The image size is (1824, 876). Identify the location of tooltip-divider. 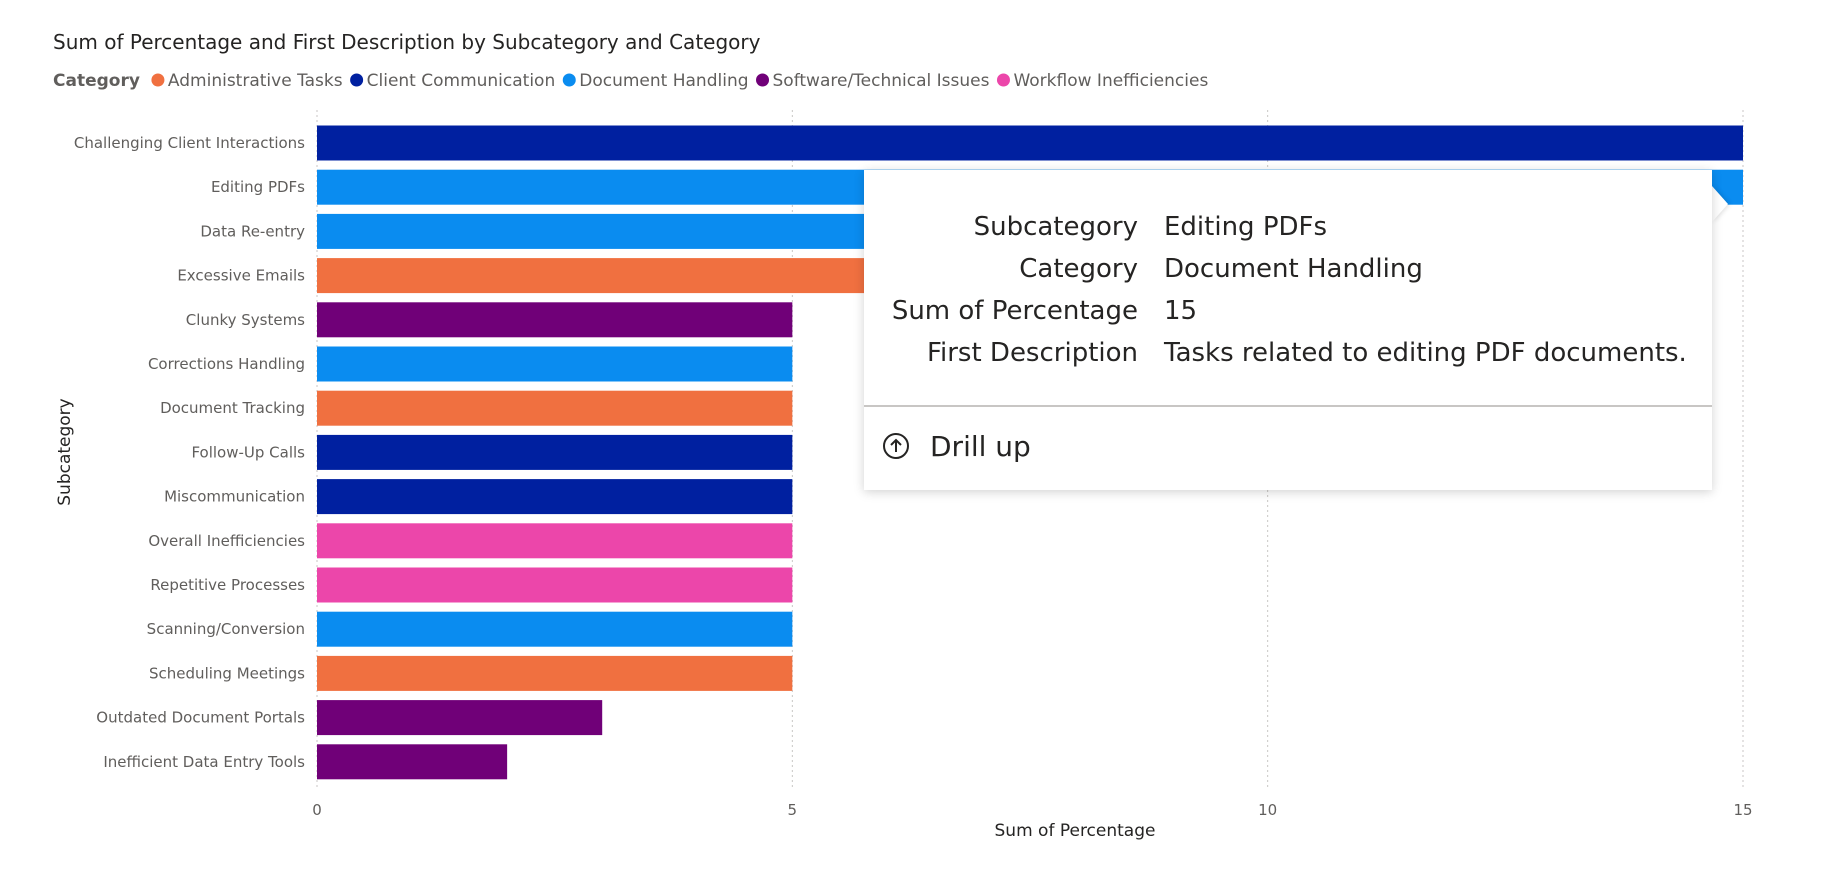
(1288, 406).